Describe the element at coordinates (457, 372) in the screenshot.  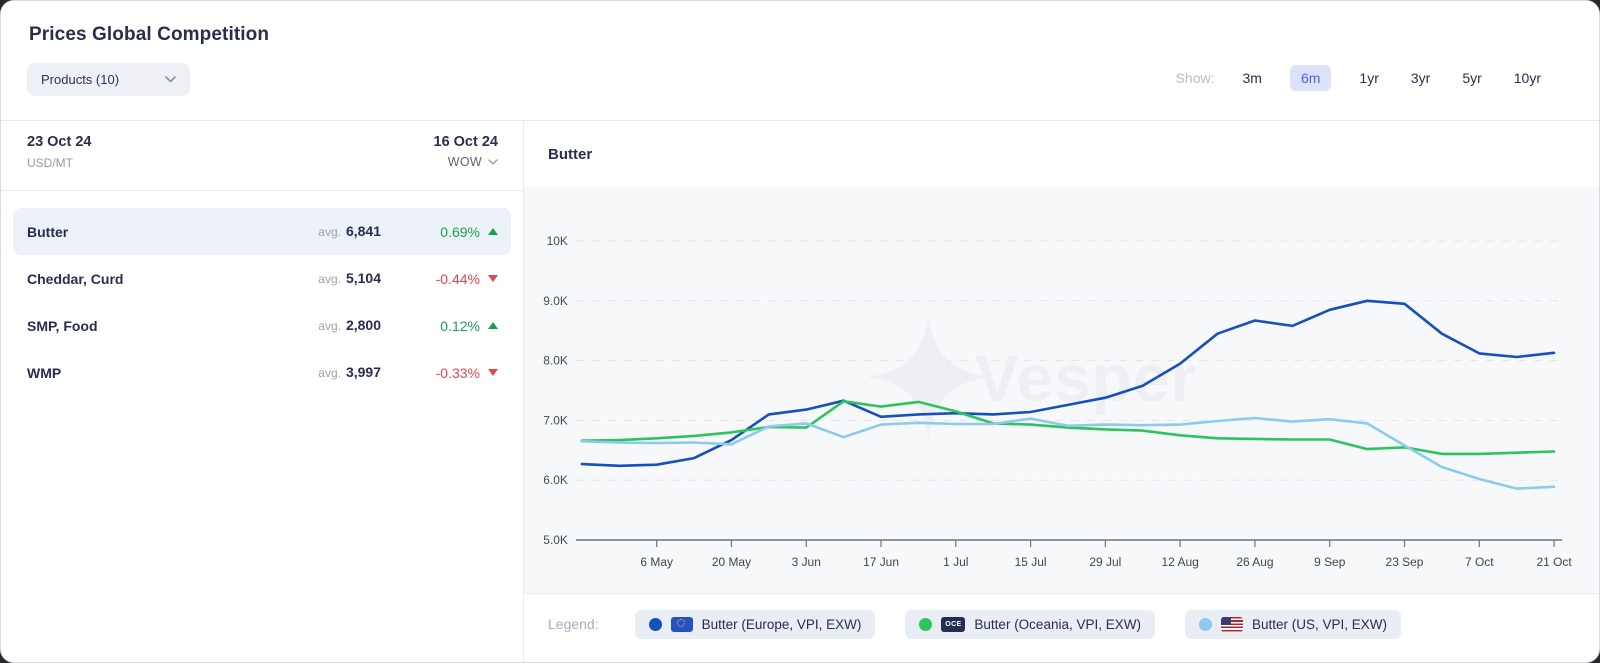
I see `change-percent: -0.33%` at that location.